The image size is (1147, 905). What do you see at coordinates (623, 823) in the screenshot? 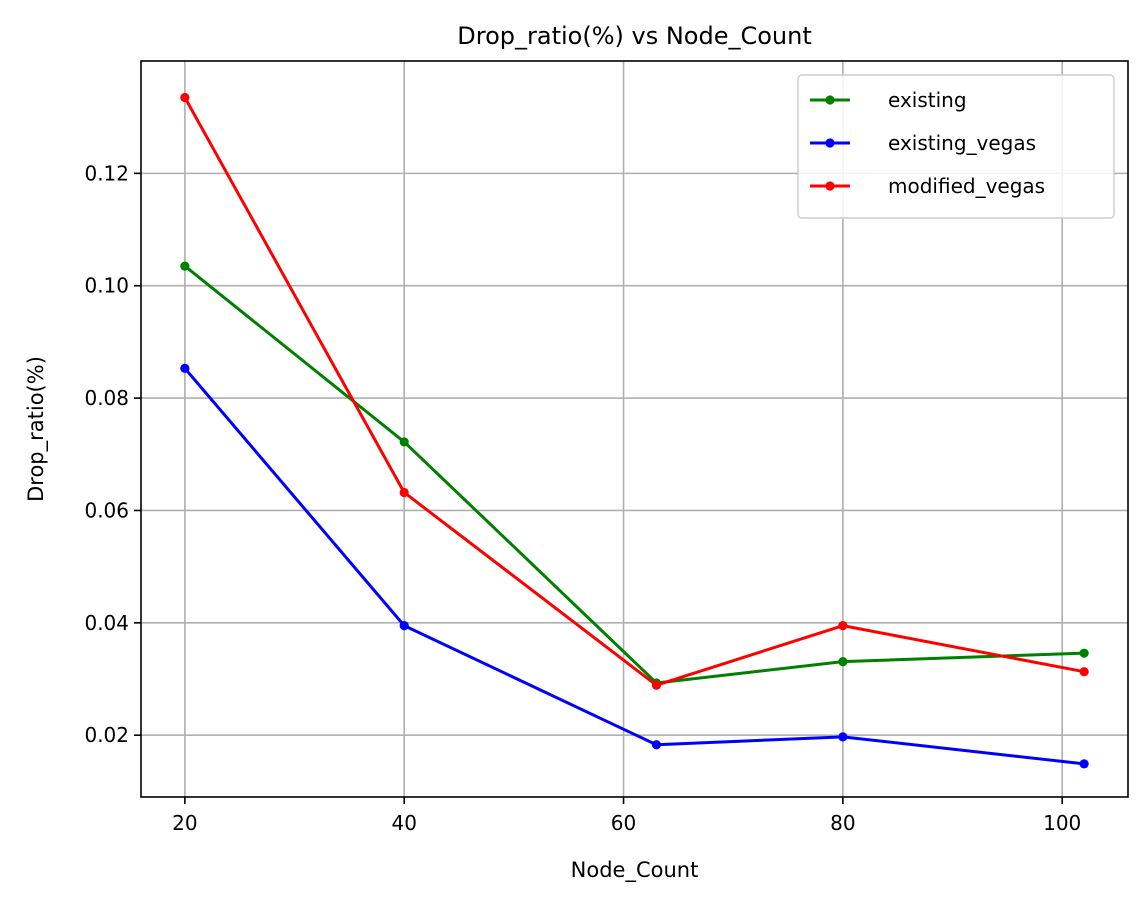
I see `x-tick-label: 60` at bounding box center [623, 823].